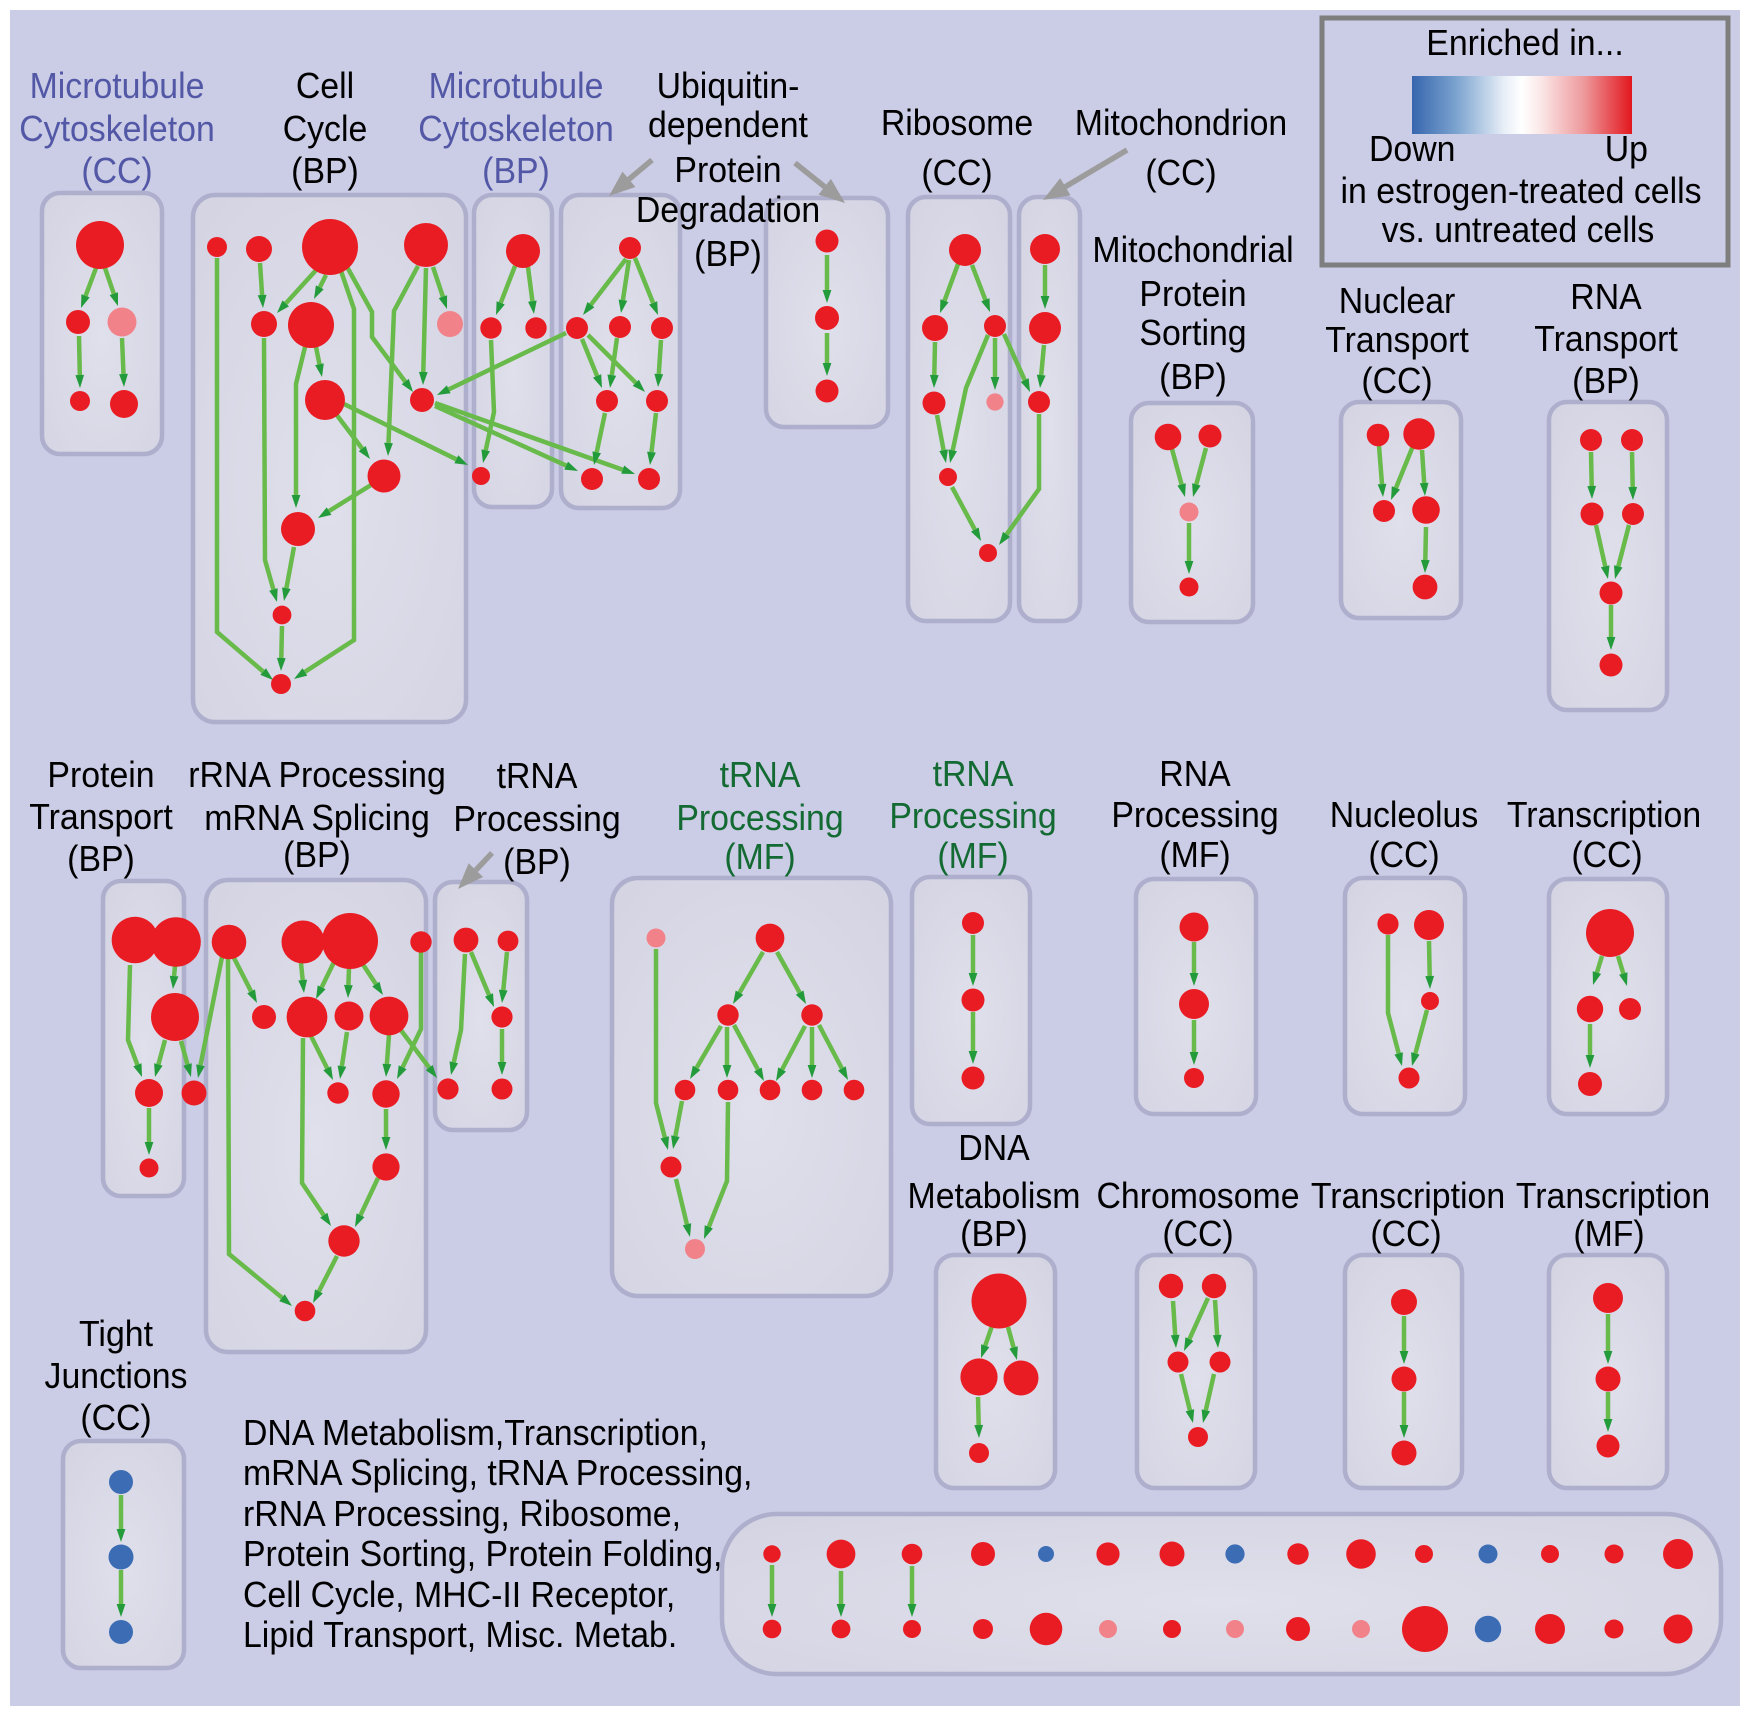 The width and height of the screenshot is (1750, 1715). What do you see at coordinates (728, 86) in the screenshot?
I see `svg-text: Ubiquitin-` at bounding box center [728, 86].